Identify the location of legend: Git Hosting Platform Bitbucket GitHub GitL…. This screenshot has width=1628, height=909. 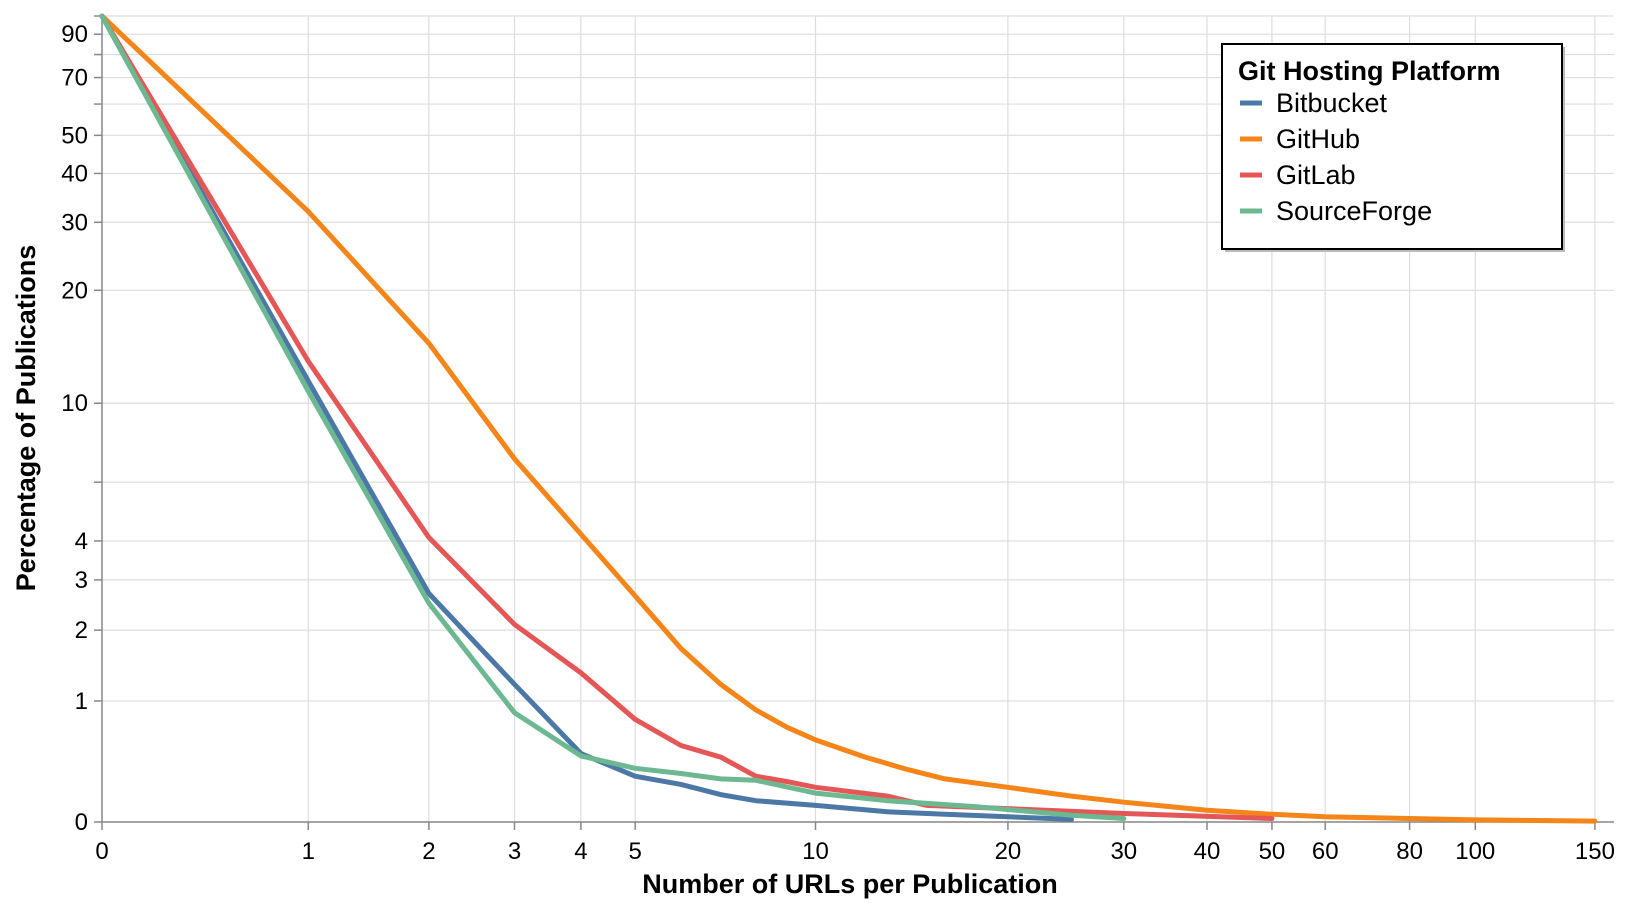
(1393, 147).